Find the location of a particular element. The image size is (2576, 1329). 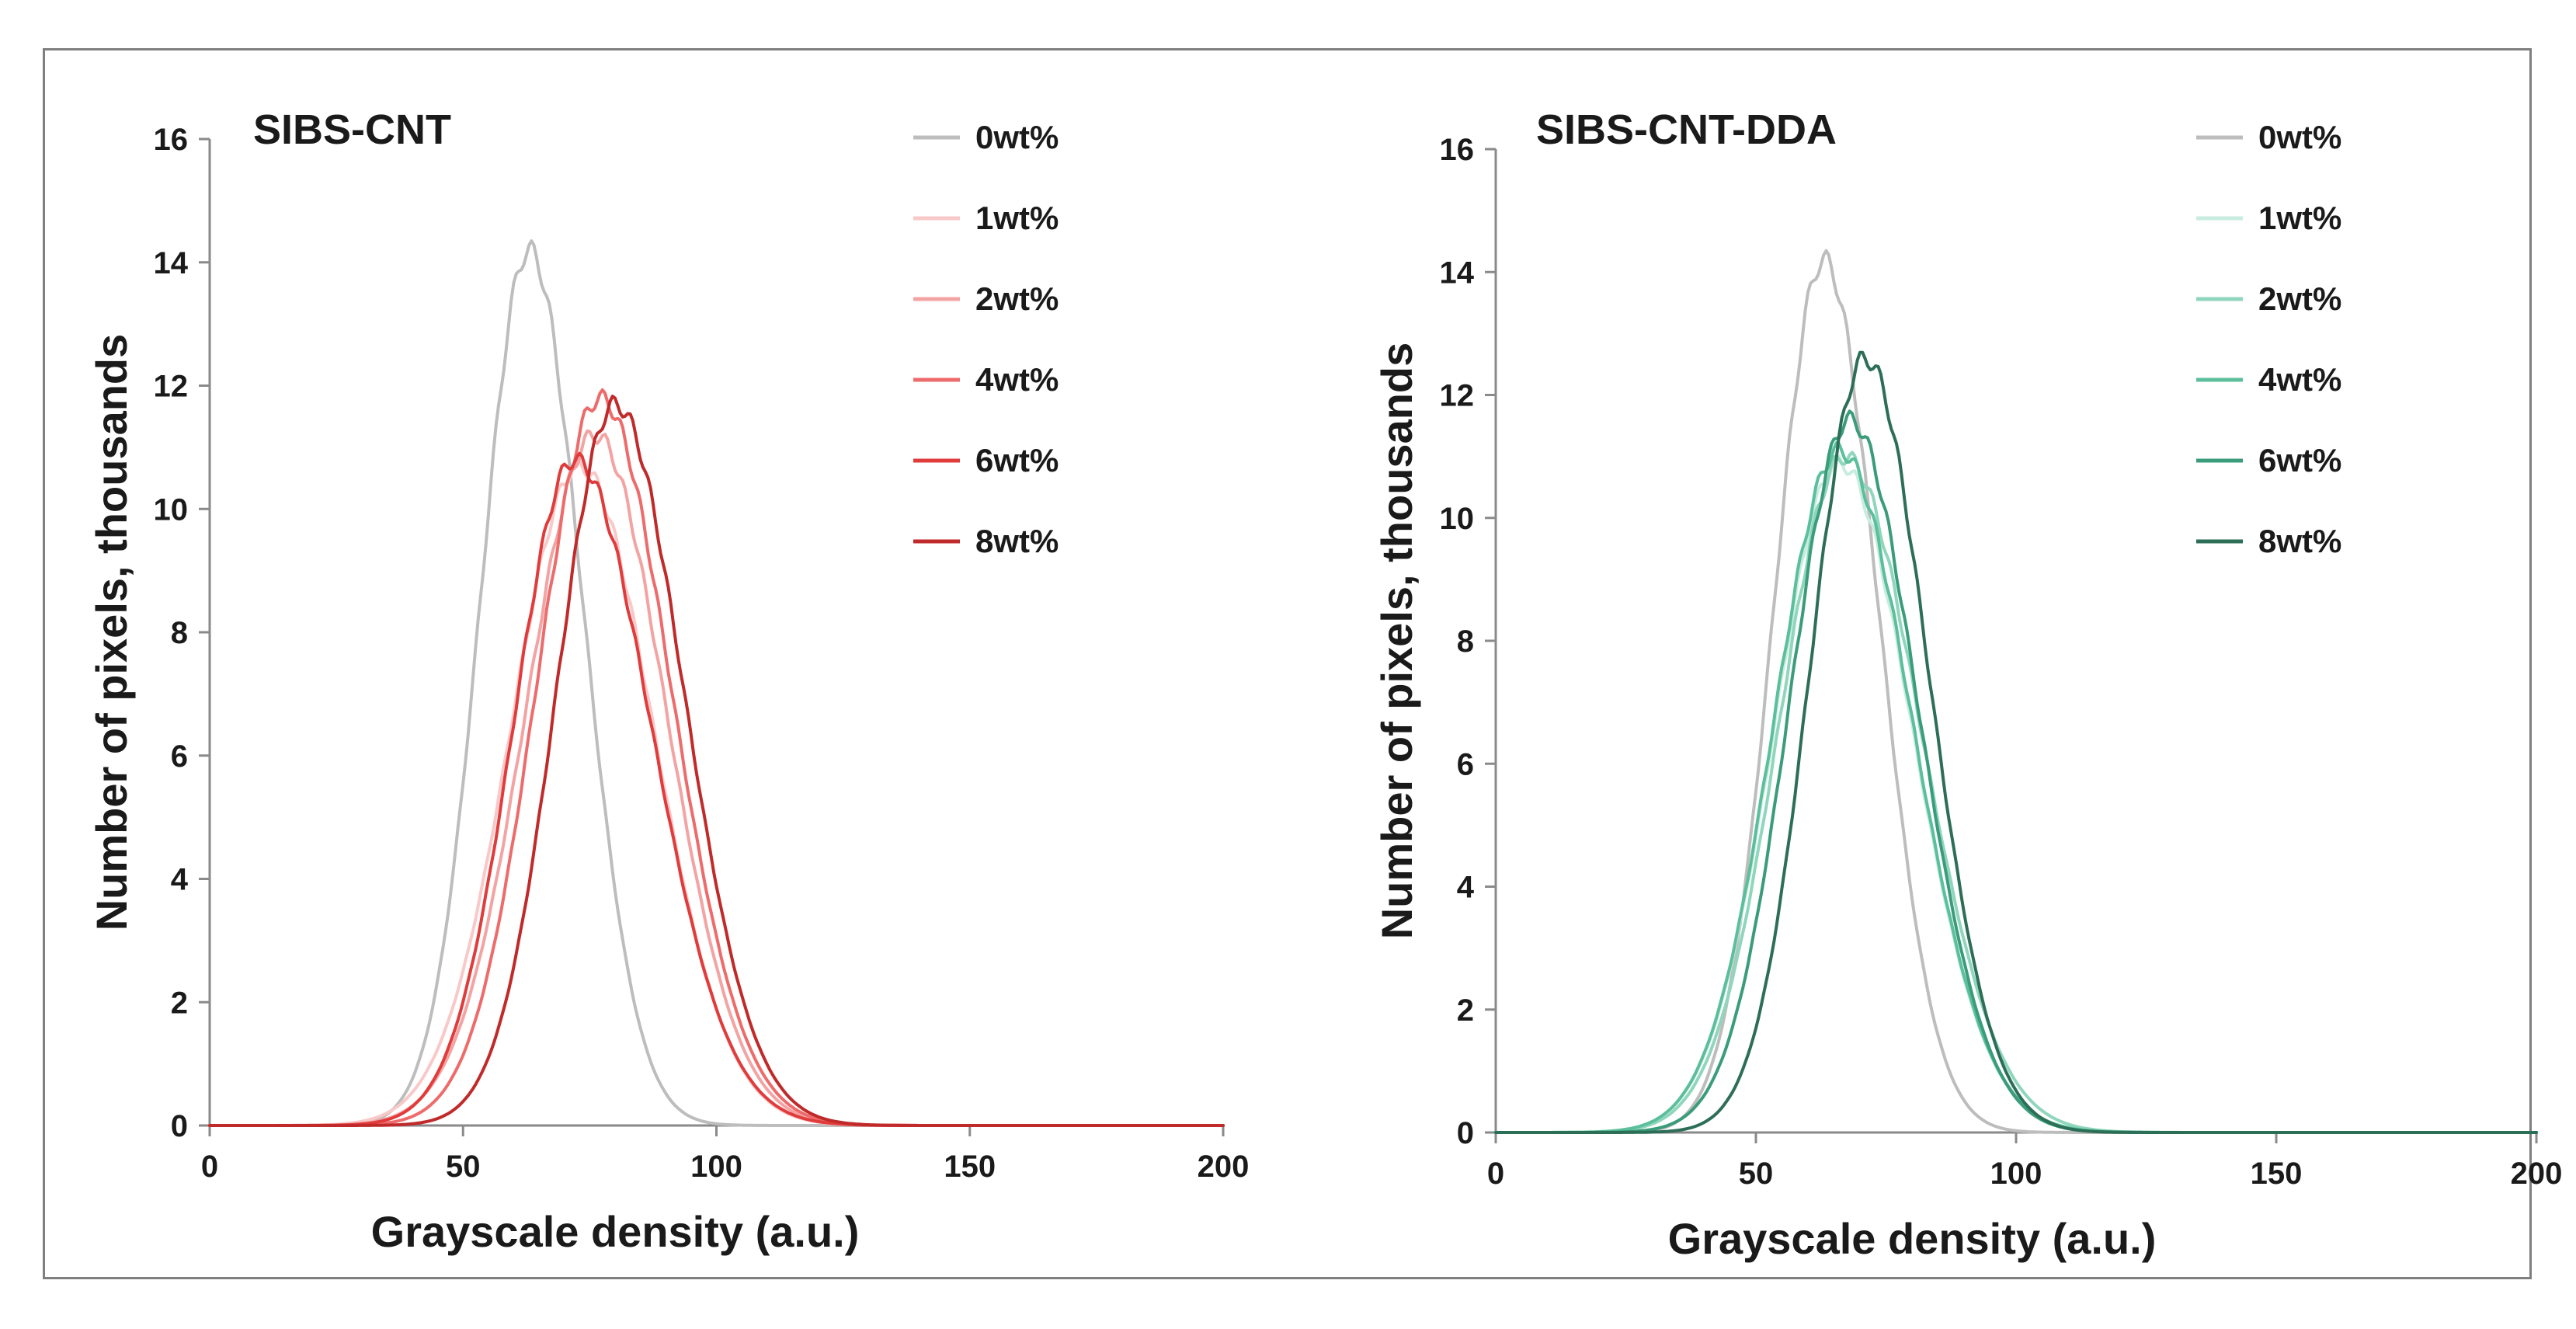

panel-title: SIBS-CNT-DDA is located at coordinates (1686, 129).